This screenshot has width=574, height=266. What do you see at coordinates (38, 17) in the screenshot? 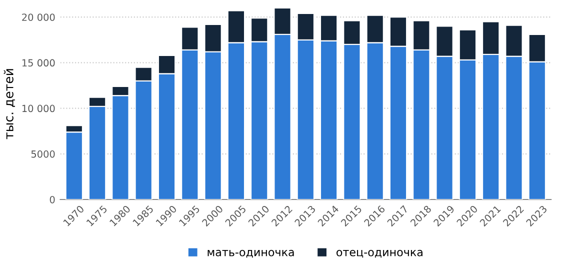
I see `y-tick-label: 20 000` at bounding box center [38, 17].